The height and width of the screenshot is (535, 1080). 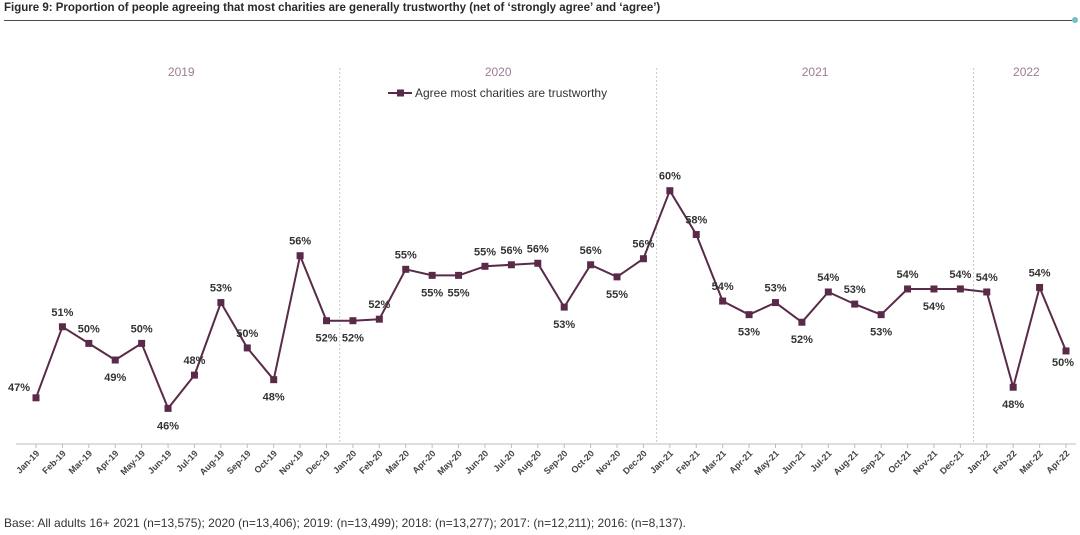 What do you see at coordinates (181, 72) in the screenshot?
I see `year-label: 2019` at bounding box center [181, 72].